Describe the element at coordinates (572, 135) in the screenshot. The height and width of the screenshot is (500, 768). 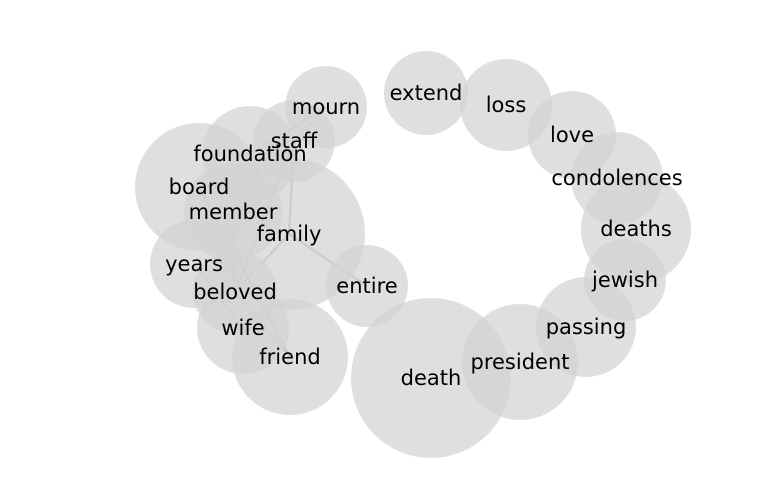
I see `word-label-love: love` at that location.